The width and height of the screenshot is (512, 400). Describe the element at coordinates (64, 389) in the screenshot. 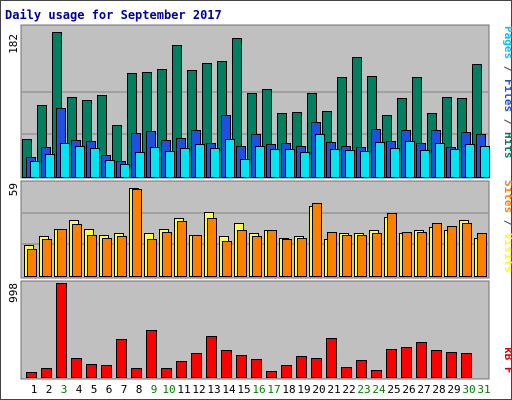

I see `x-tick-label: 3` at that location.